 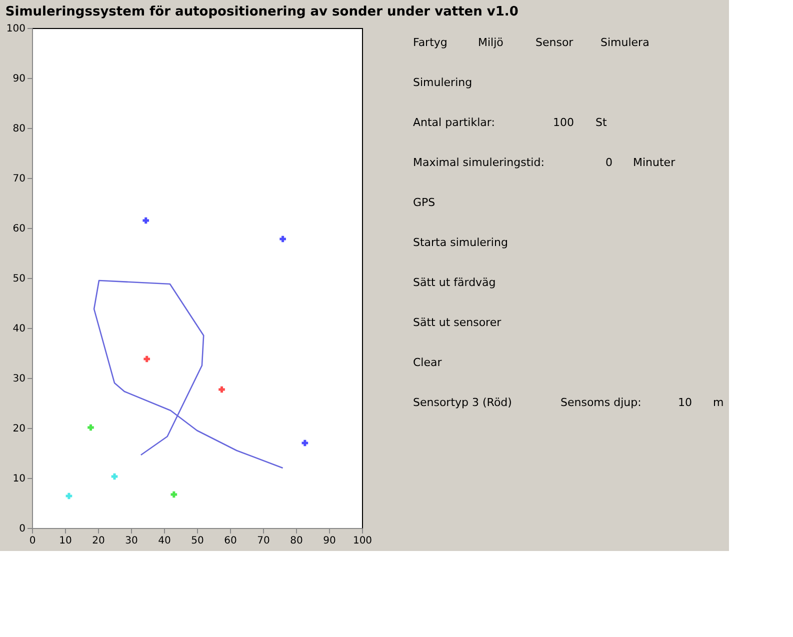 What do you see at coordinates (427, 362) in the screenshot?
I see `text: Clear` at bounding box center [427, 362].